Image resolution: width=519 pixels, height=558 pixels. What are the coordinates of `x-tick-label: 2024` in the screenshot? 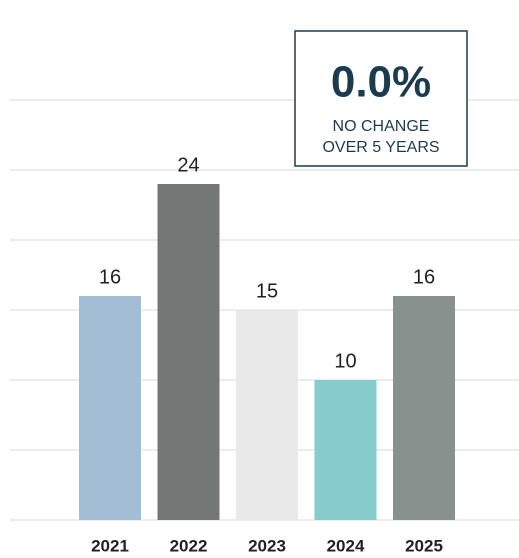 It's located at (346, 545).